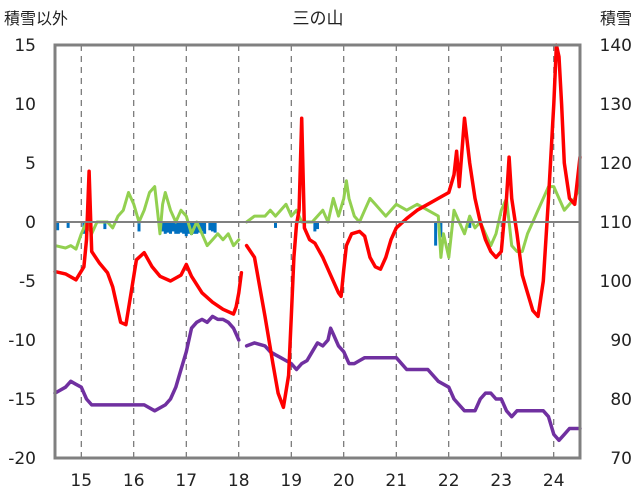 This screenshot has width=636, height=501. I want to click on x-tick-label: 16, so click(134, 481).